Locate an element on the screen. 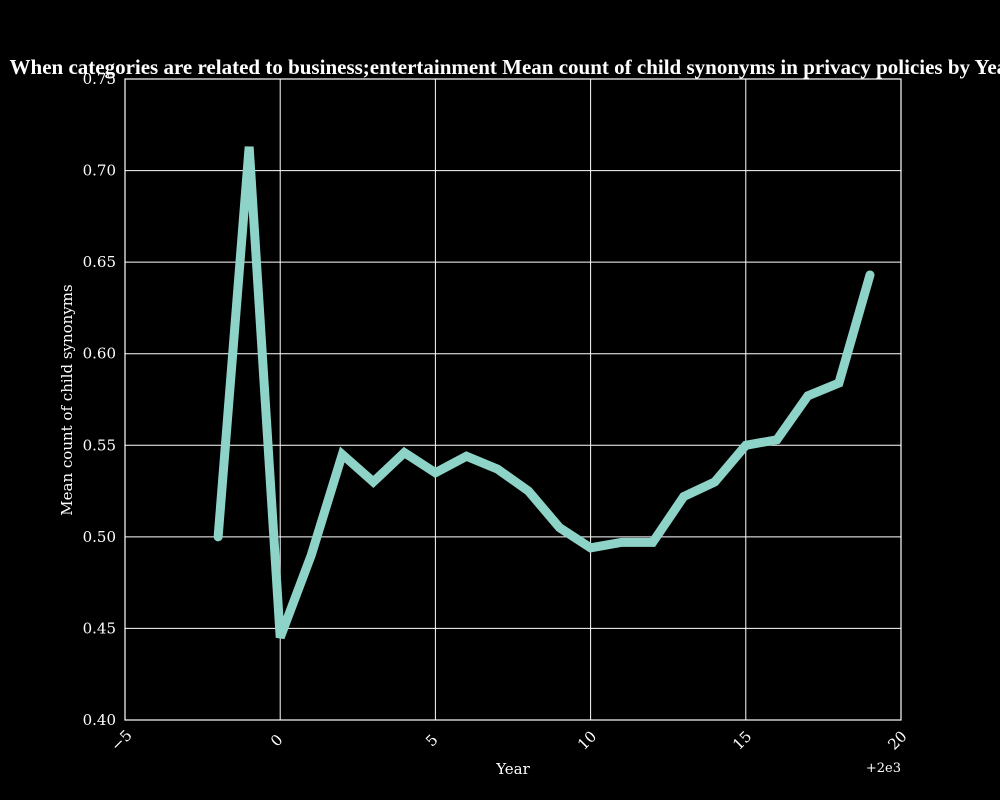  x-offset-label: +2e3 is located at coordinates (883, 768).